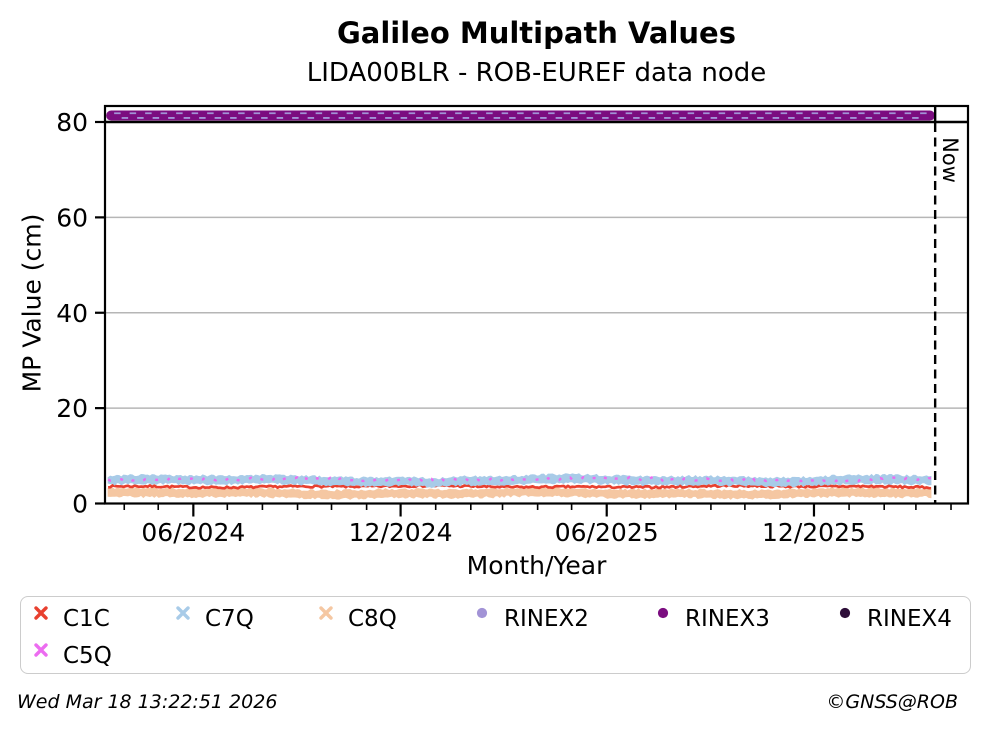  Describe the element at coordinates (87, 656) in the screenshot. I see `legend-label-c5q: C5Q` at that location.